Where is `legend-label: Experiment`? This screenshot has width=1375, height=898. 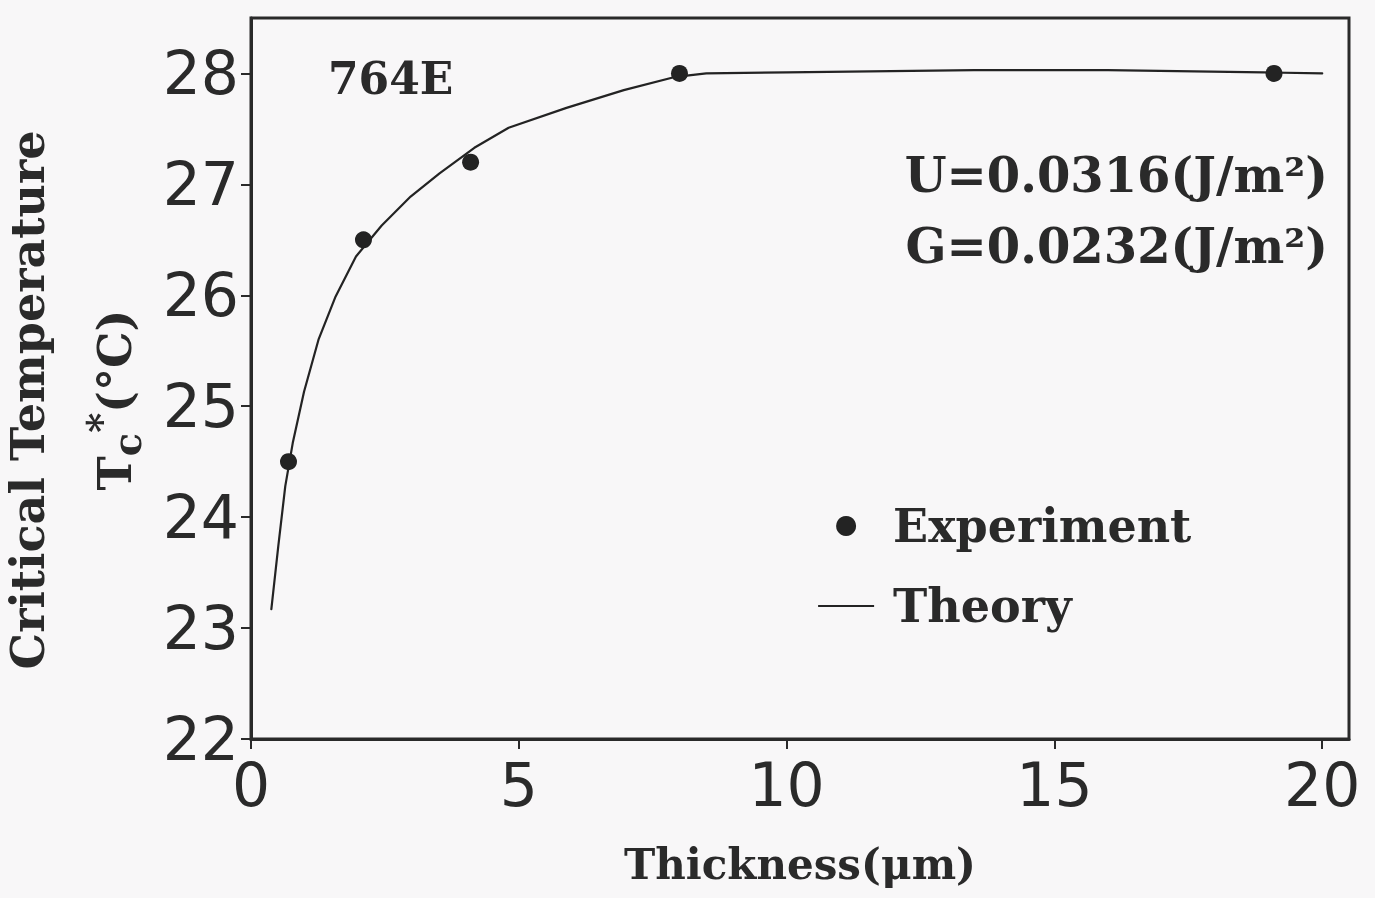 legend-label: Experiment is located at coordinates (1043, 526).